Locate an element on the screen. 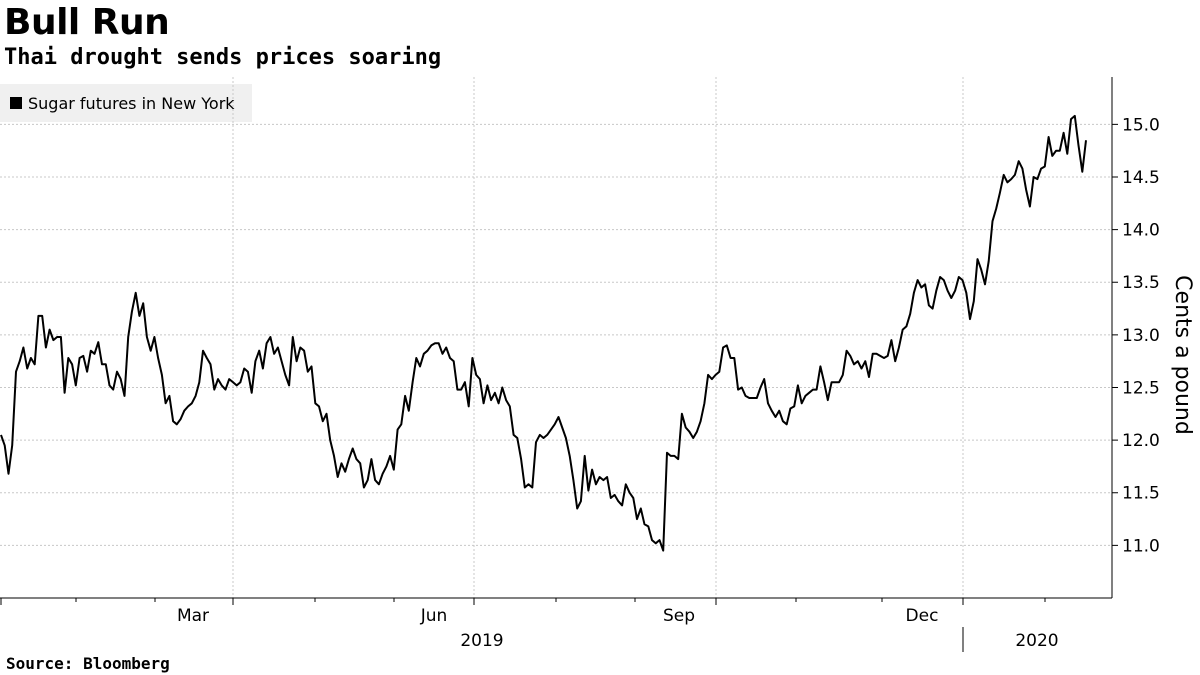 This screenshot has width=1200, height=675. y-tick-label: 12.5 is located at coordinates (1141, 388).